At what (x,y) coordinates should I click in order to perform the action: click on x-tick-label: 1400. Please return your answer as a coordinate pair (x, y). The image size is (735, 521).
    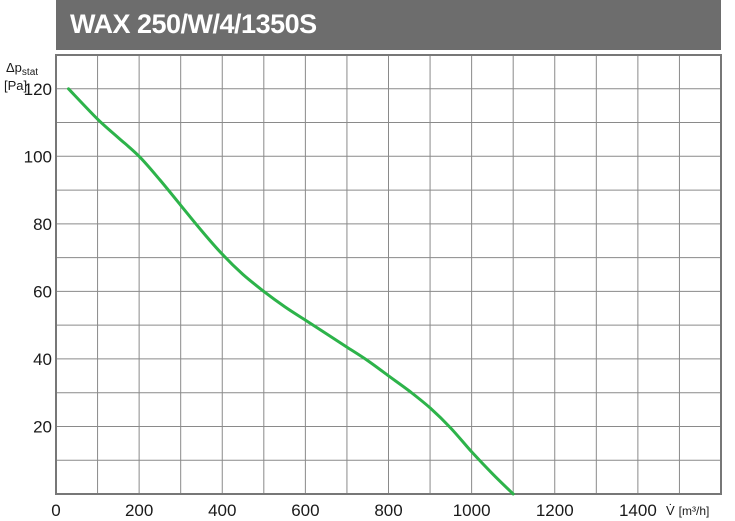
    Looking at the image, I should click on (638, 510).